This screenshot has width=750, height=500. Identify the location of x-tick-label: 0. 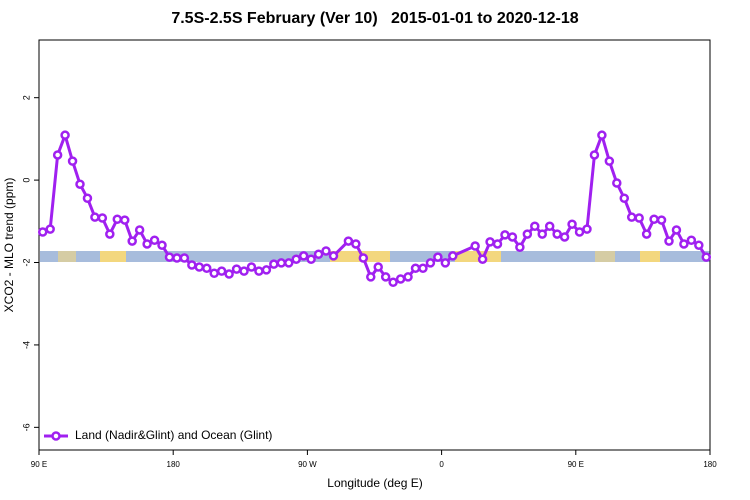
(441, 464).